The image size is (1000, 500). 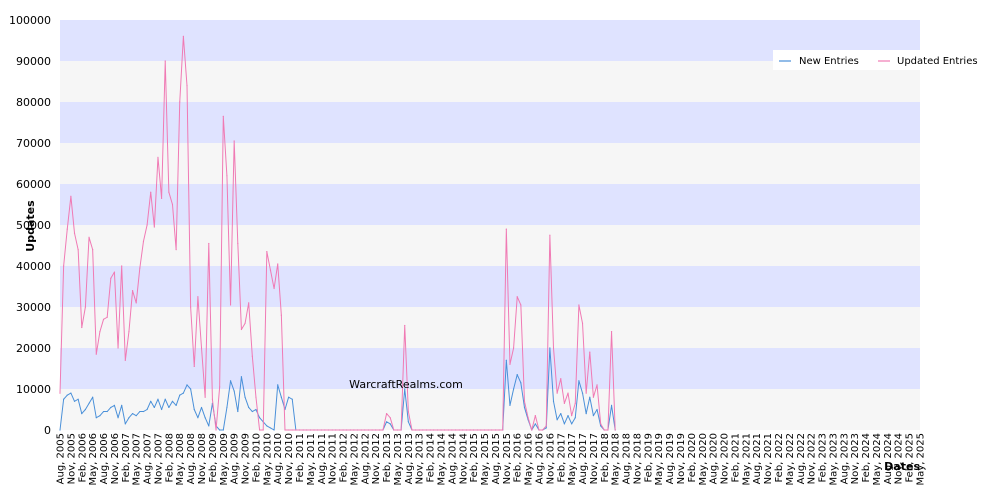 I want to click on x-tick-label: May, 2006, so click(x=93, y=459).